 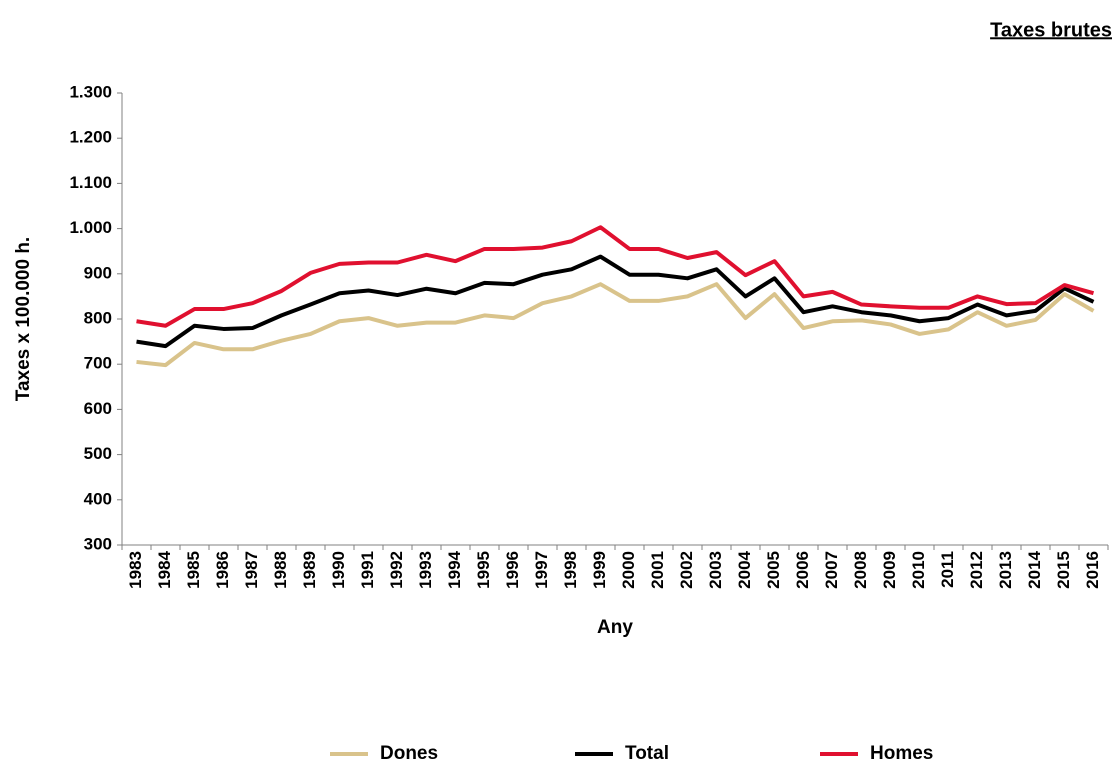 I want to click on x-axis-label: Any, so click(x=615, y=627).